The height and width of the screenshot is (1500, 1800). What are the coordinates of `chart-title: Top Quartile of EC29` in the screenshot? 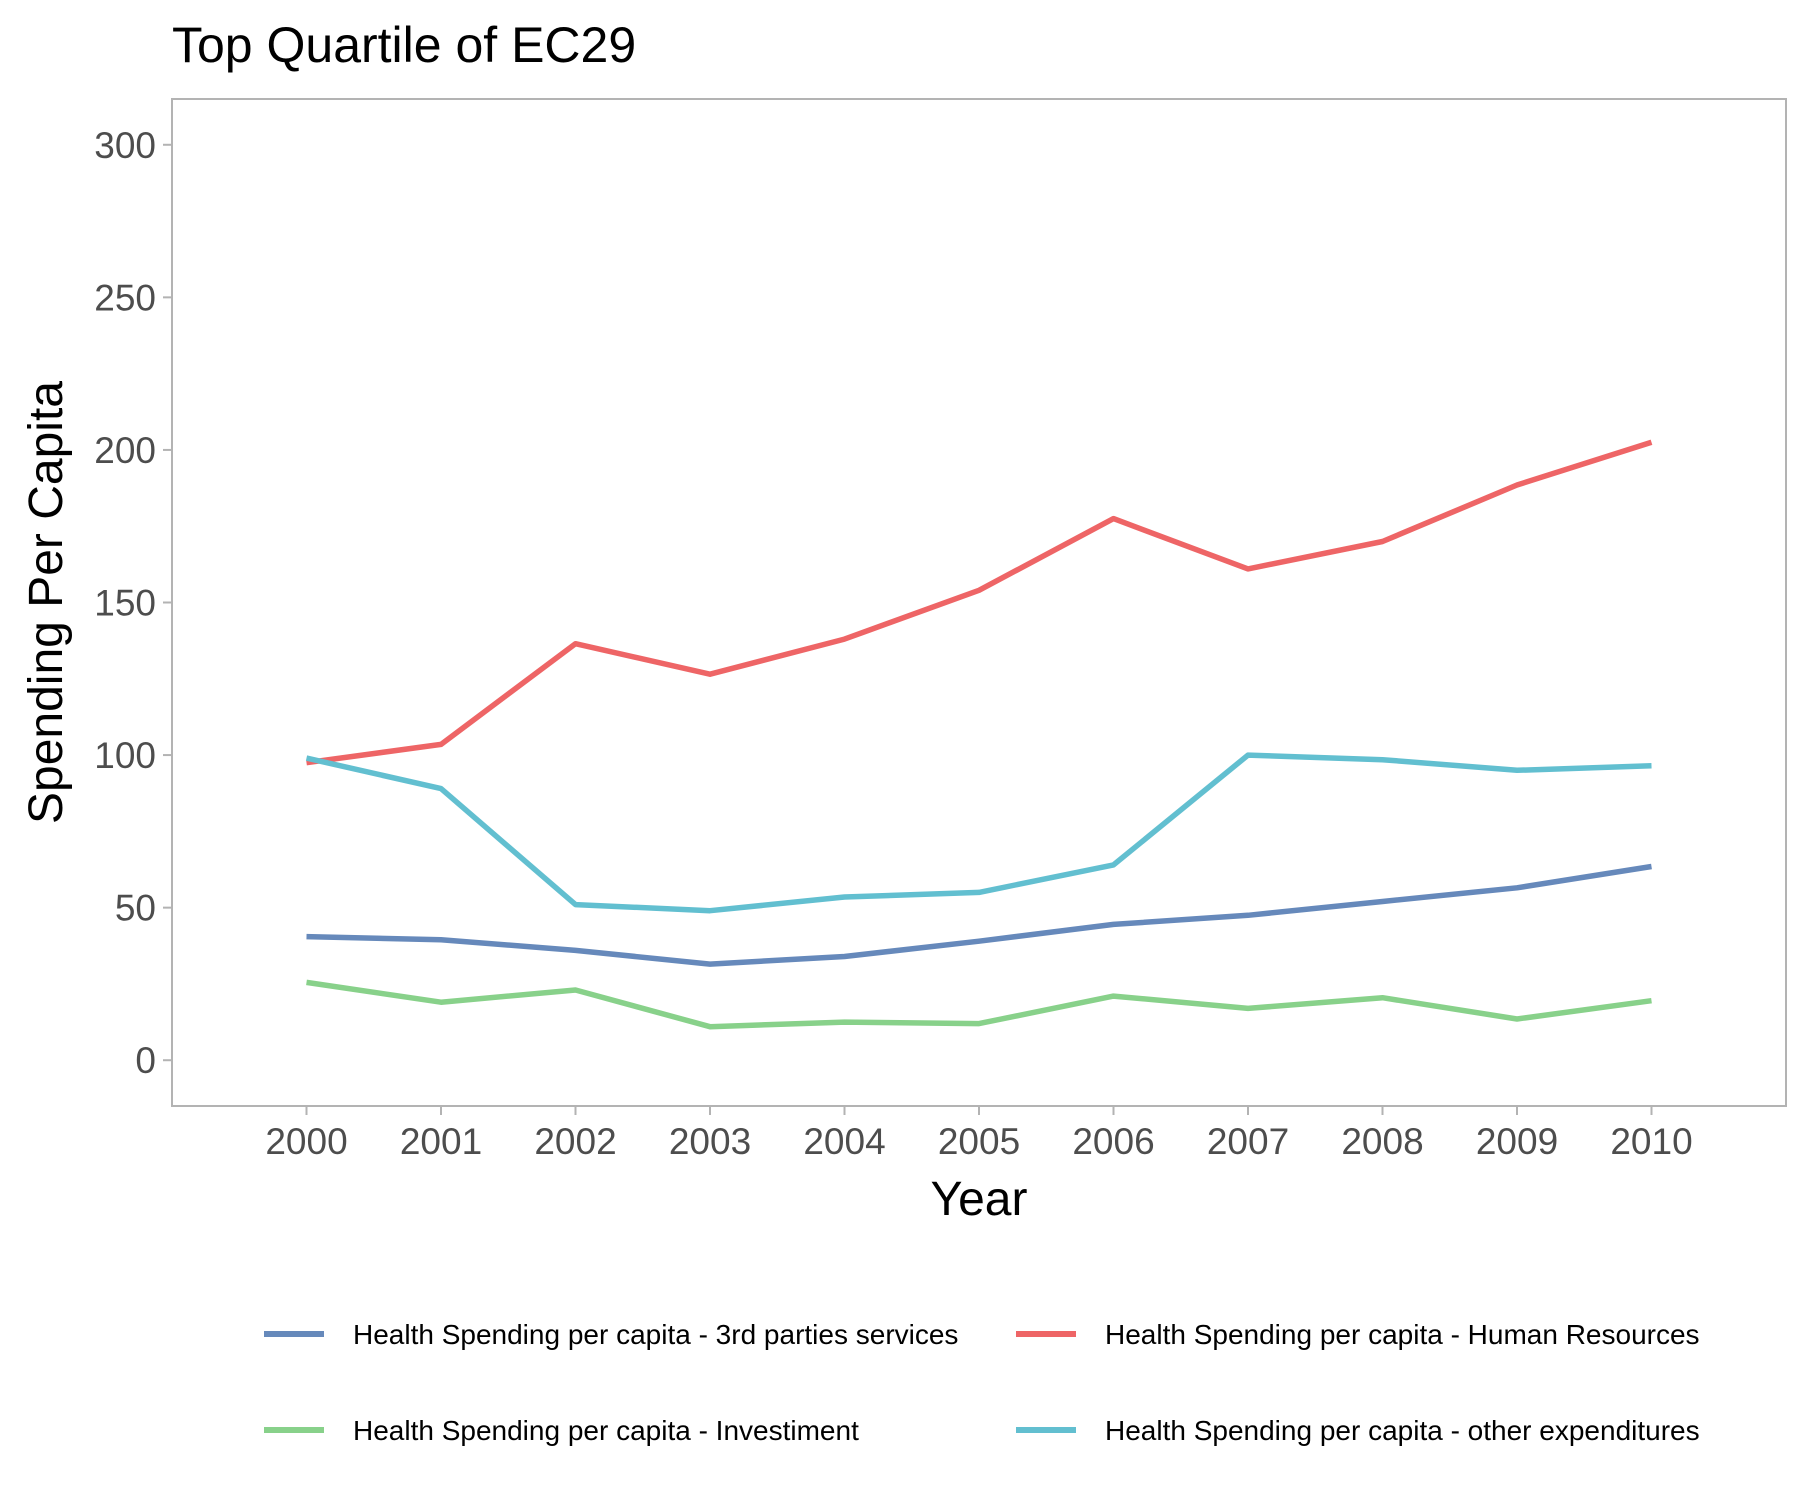 It's located at (404, 45).